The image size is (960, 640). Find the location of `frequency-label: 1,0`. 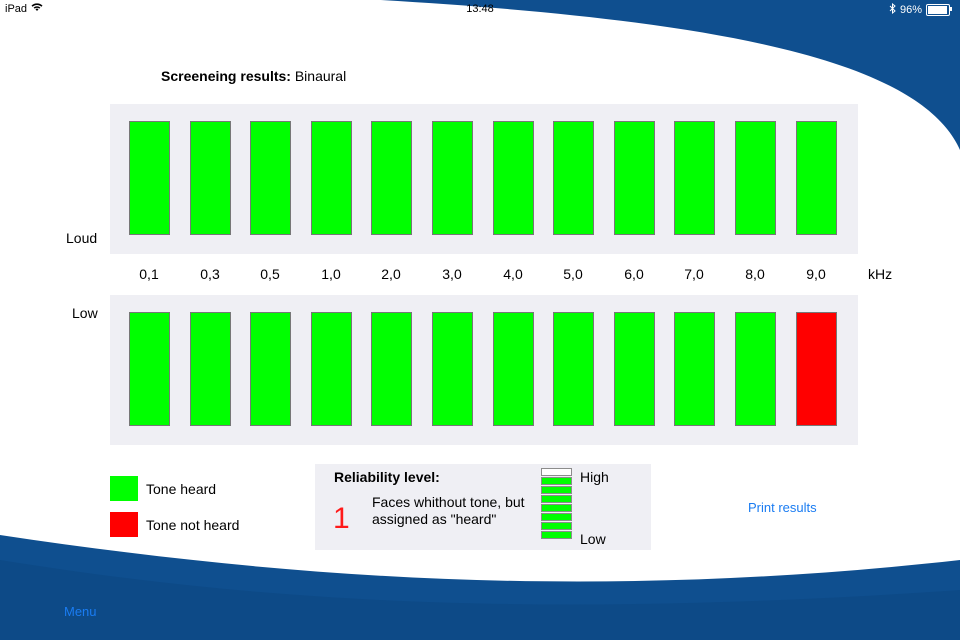

frequency-label: 1,0 is located at coordinates (331, 274).